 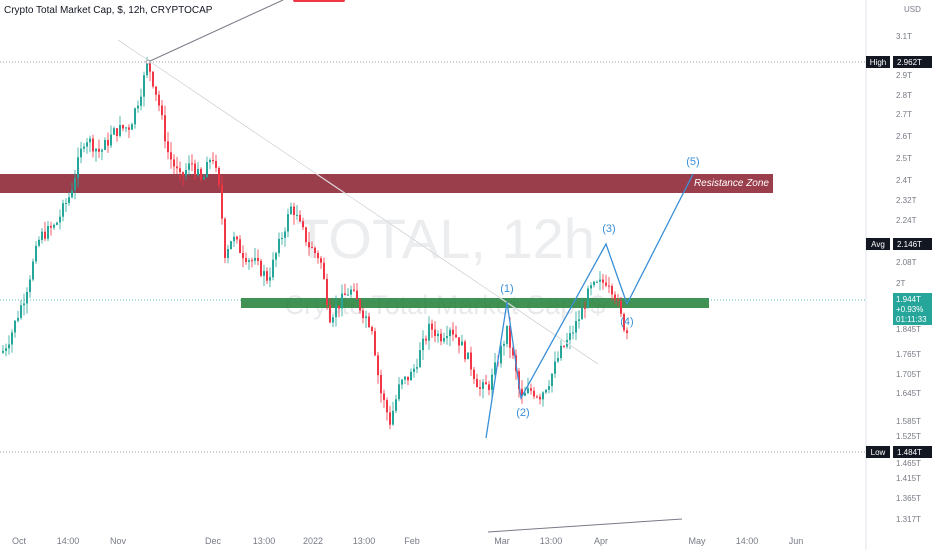 I want to click on price-tick: 2.8T, so click(x=904, y=95).